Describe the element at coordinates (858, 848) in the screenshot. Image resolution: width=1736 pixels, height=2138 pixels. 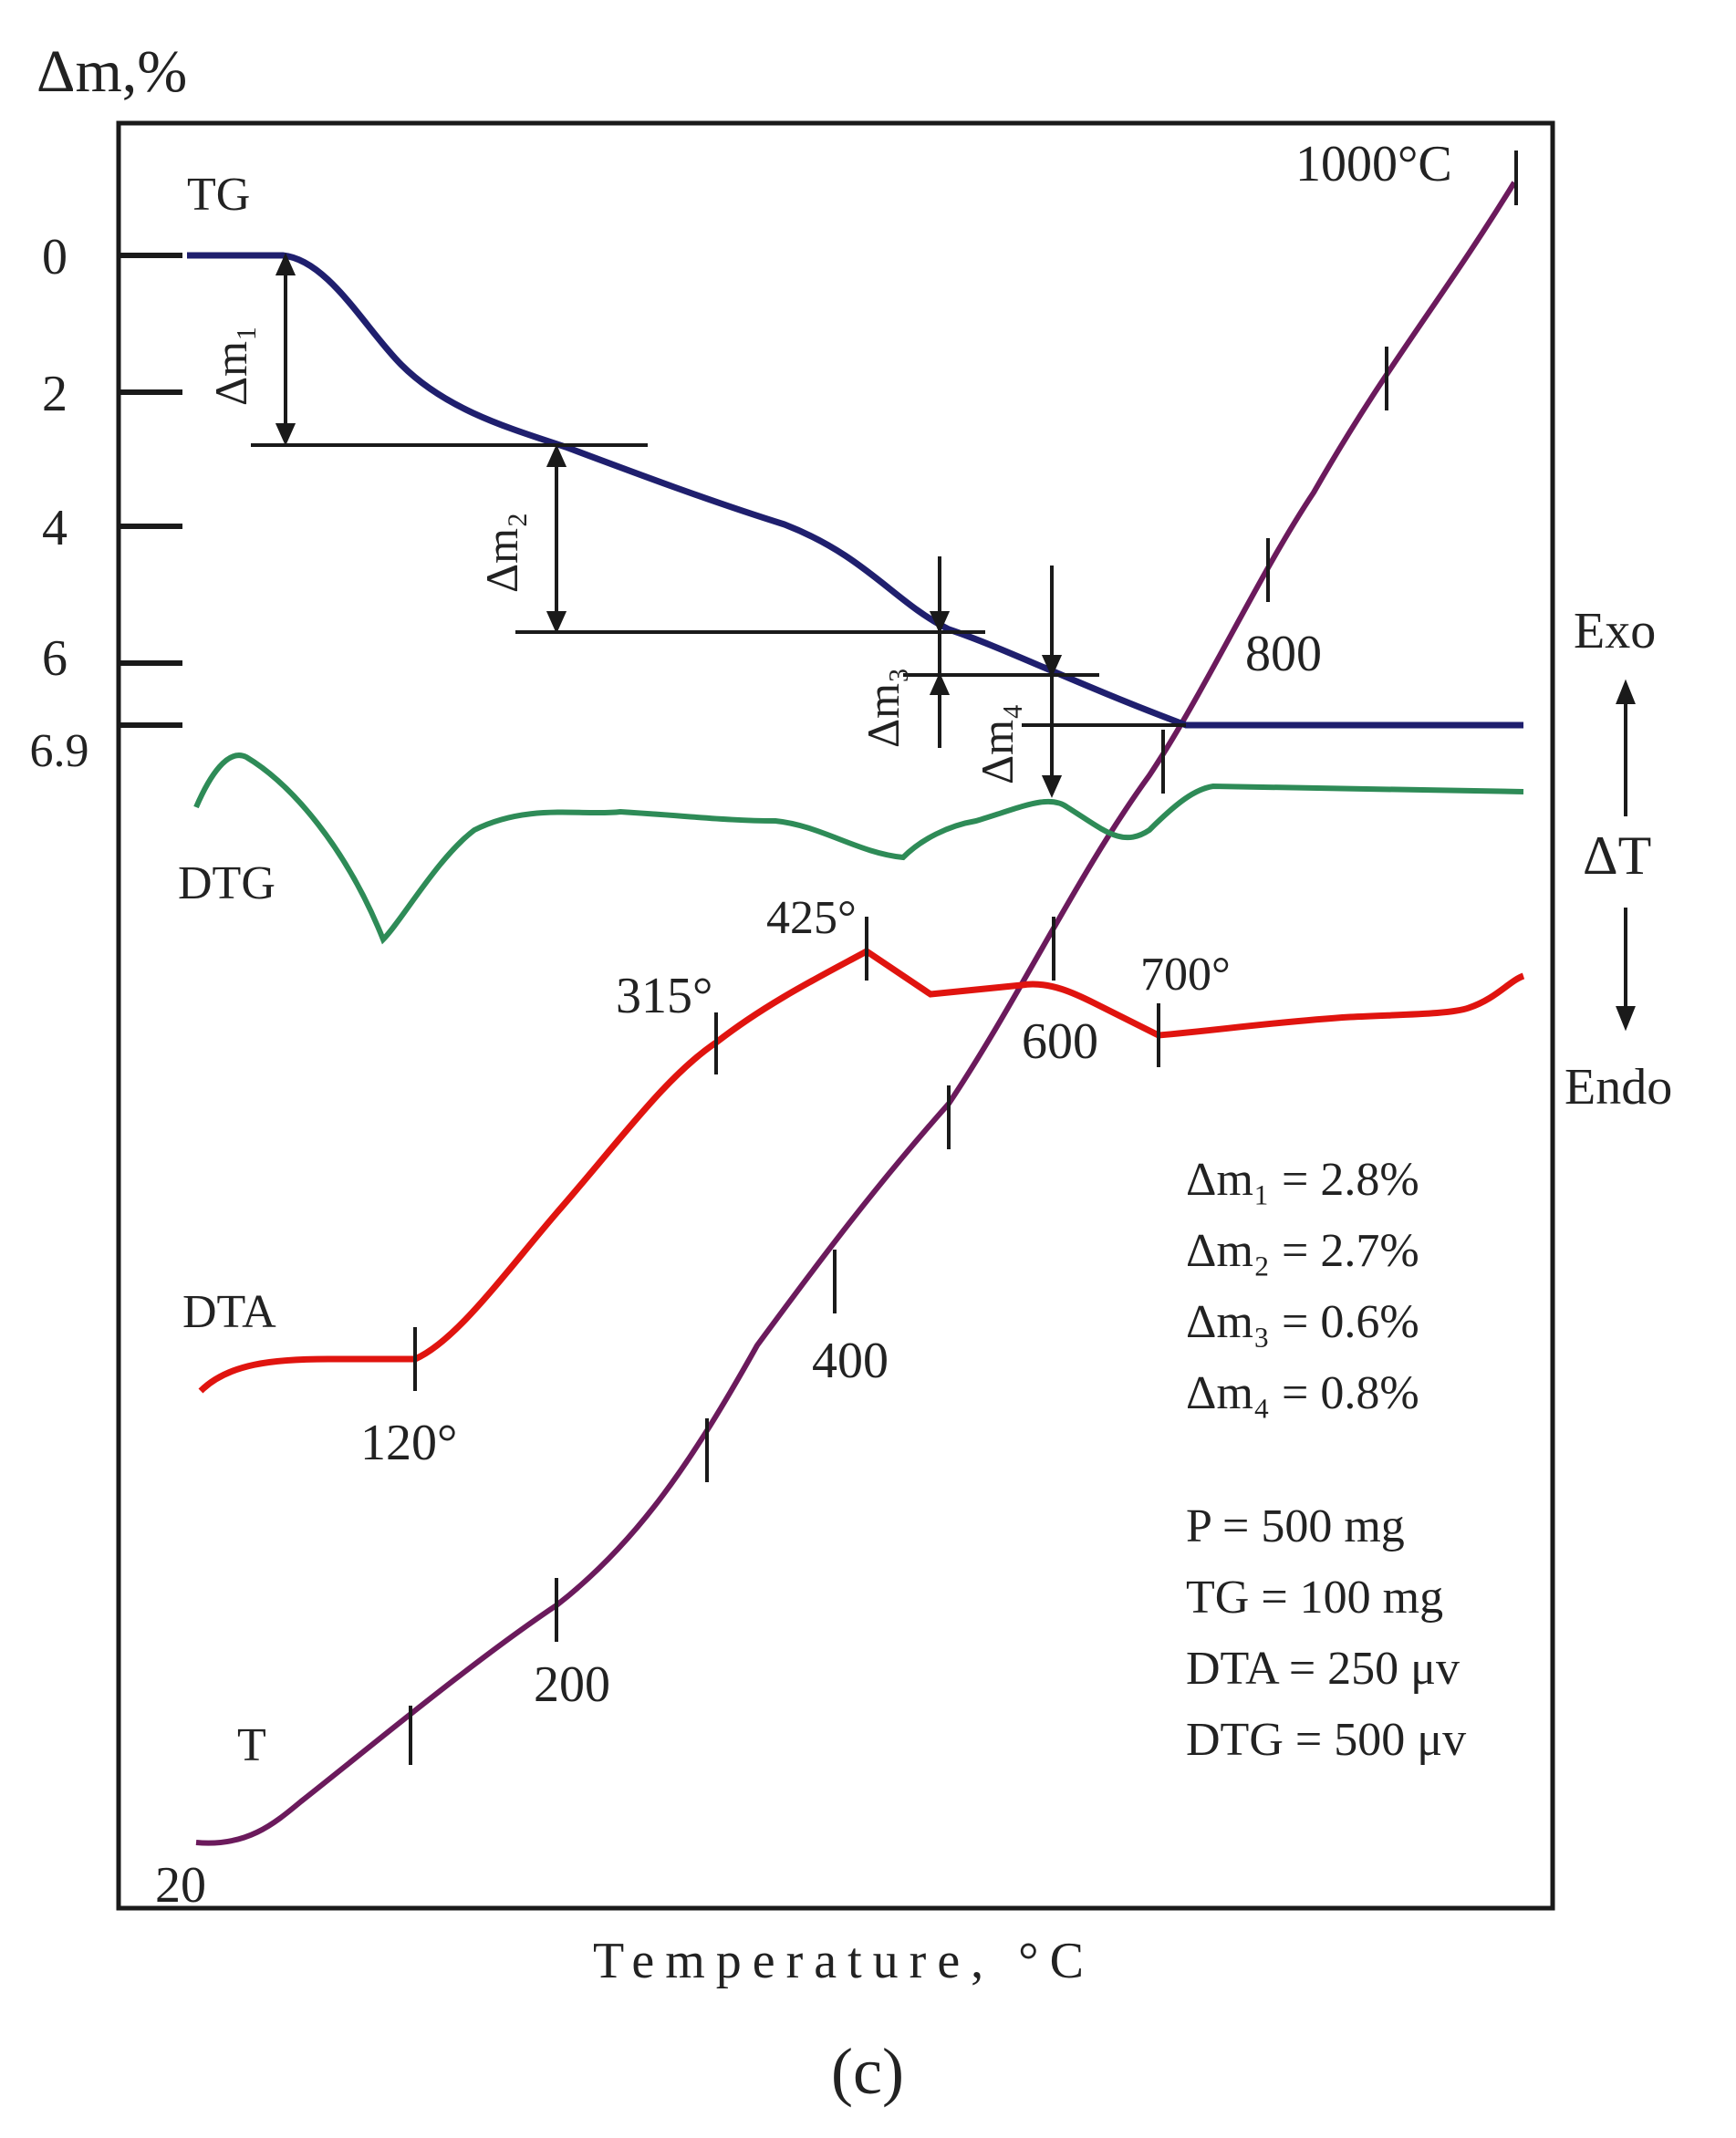
I see `dtg-curve` at that location.